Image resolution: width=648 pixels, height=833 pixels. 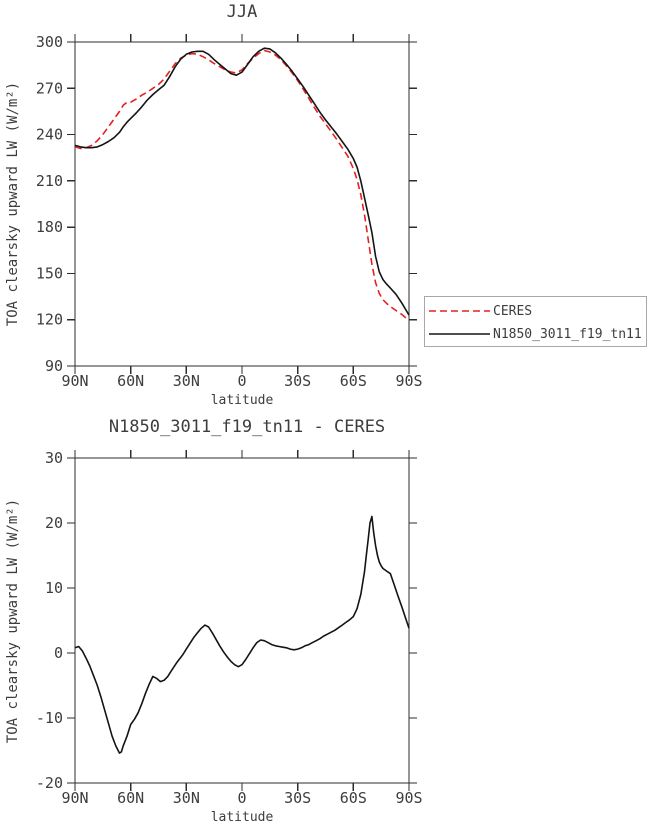 What do you see at coordinates (49, 227) in the screenshot?
I see `y-tick-label: 180` at bounding box center [49, 227].